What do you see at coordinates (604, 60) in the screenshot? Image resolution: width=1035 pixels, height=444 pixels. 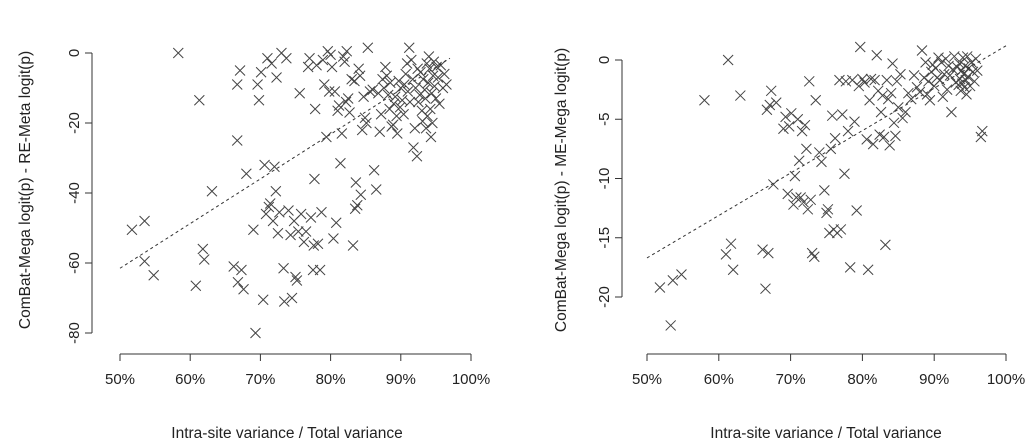 I see `right-y-tick-label: 0` at bounding box center [604, 60].